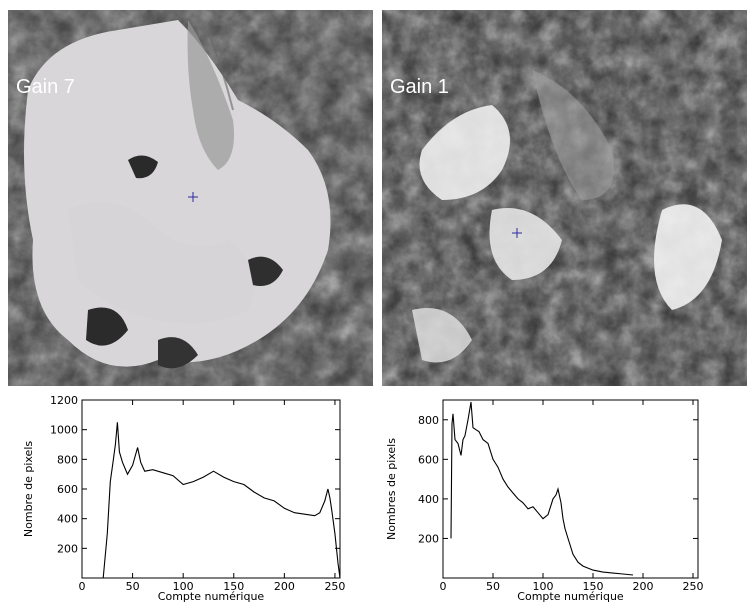 Image resolution: width=753 pixels, height=607 pixels. I want to click on panel-label: Gain 1, so click(419, 87).